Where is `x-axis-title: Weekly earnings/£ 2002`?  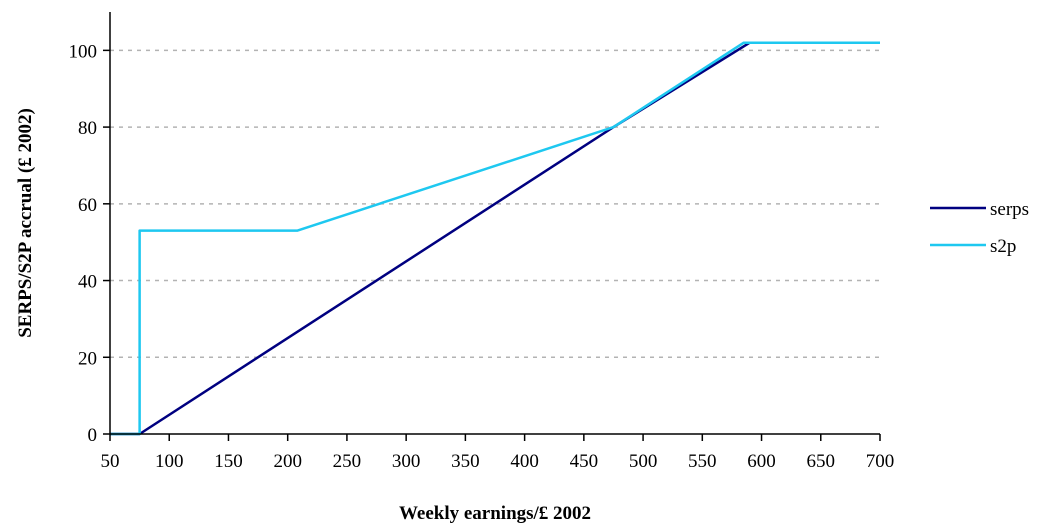 x-axis-title: Weekly earnings/£ 2002 is located at coordinates (495, 513).